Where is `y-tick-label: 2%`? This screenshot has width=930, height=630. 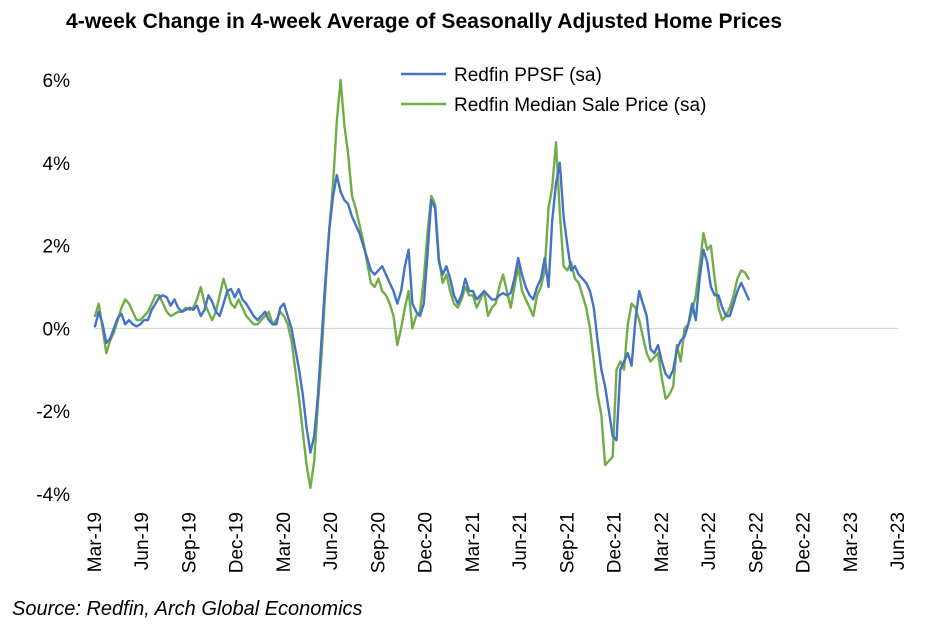
y-tick-label: 2% is located at coordinates (57, 247).